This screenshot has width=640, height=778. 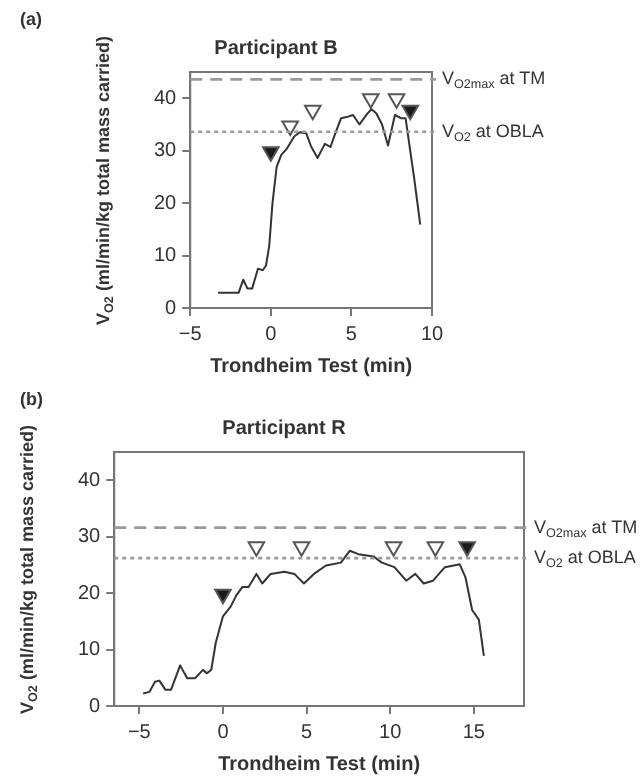 I want to click on text: (a), so click(x=31, y=18).